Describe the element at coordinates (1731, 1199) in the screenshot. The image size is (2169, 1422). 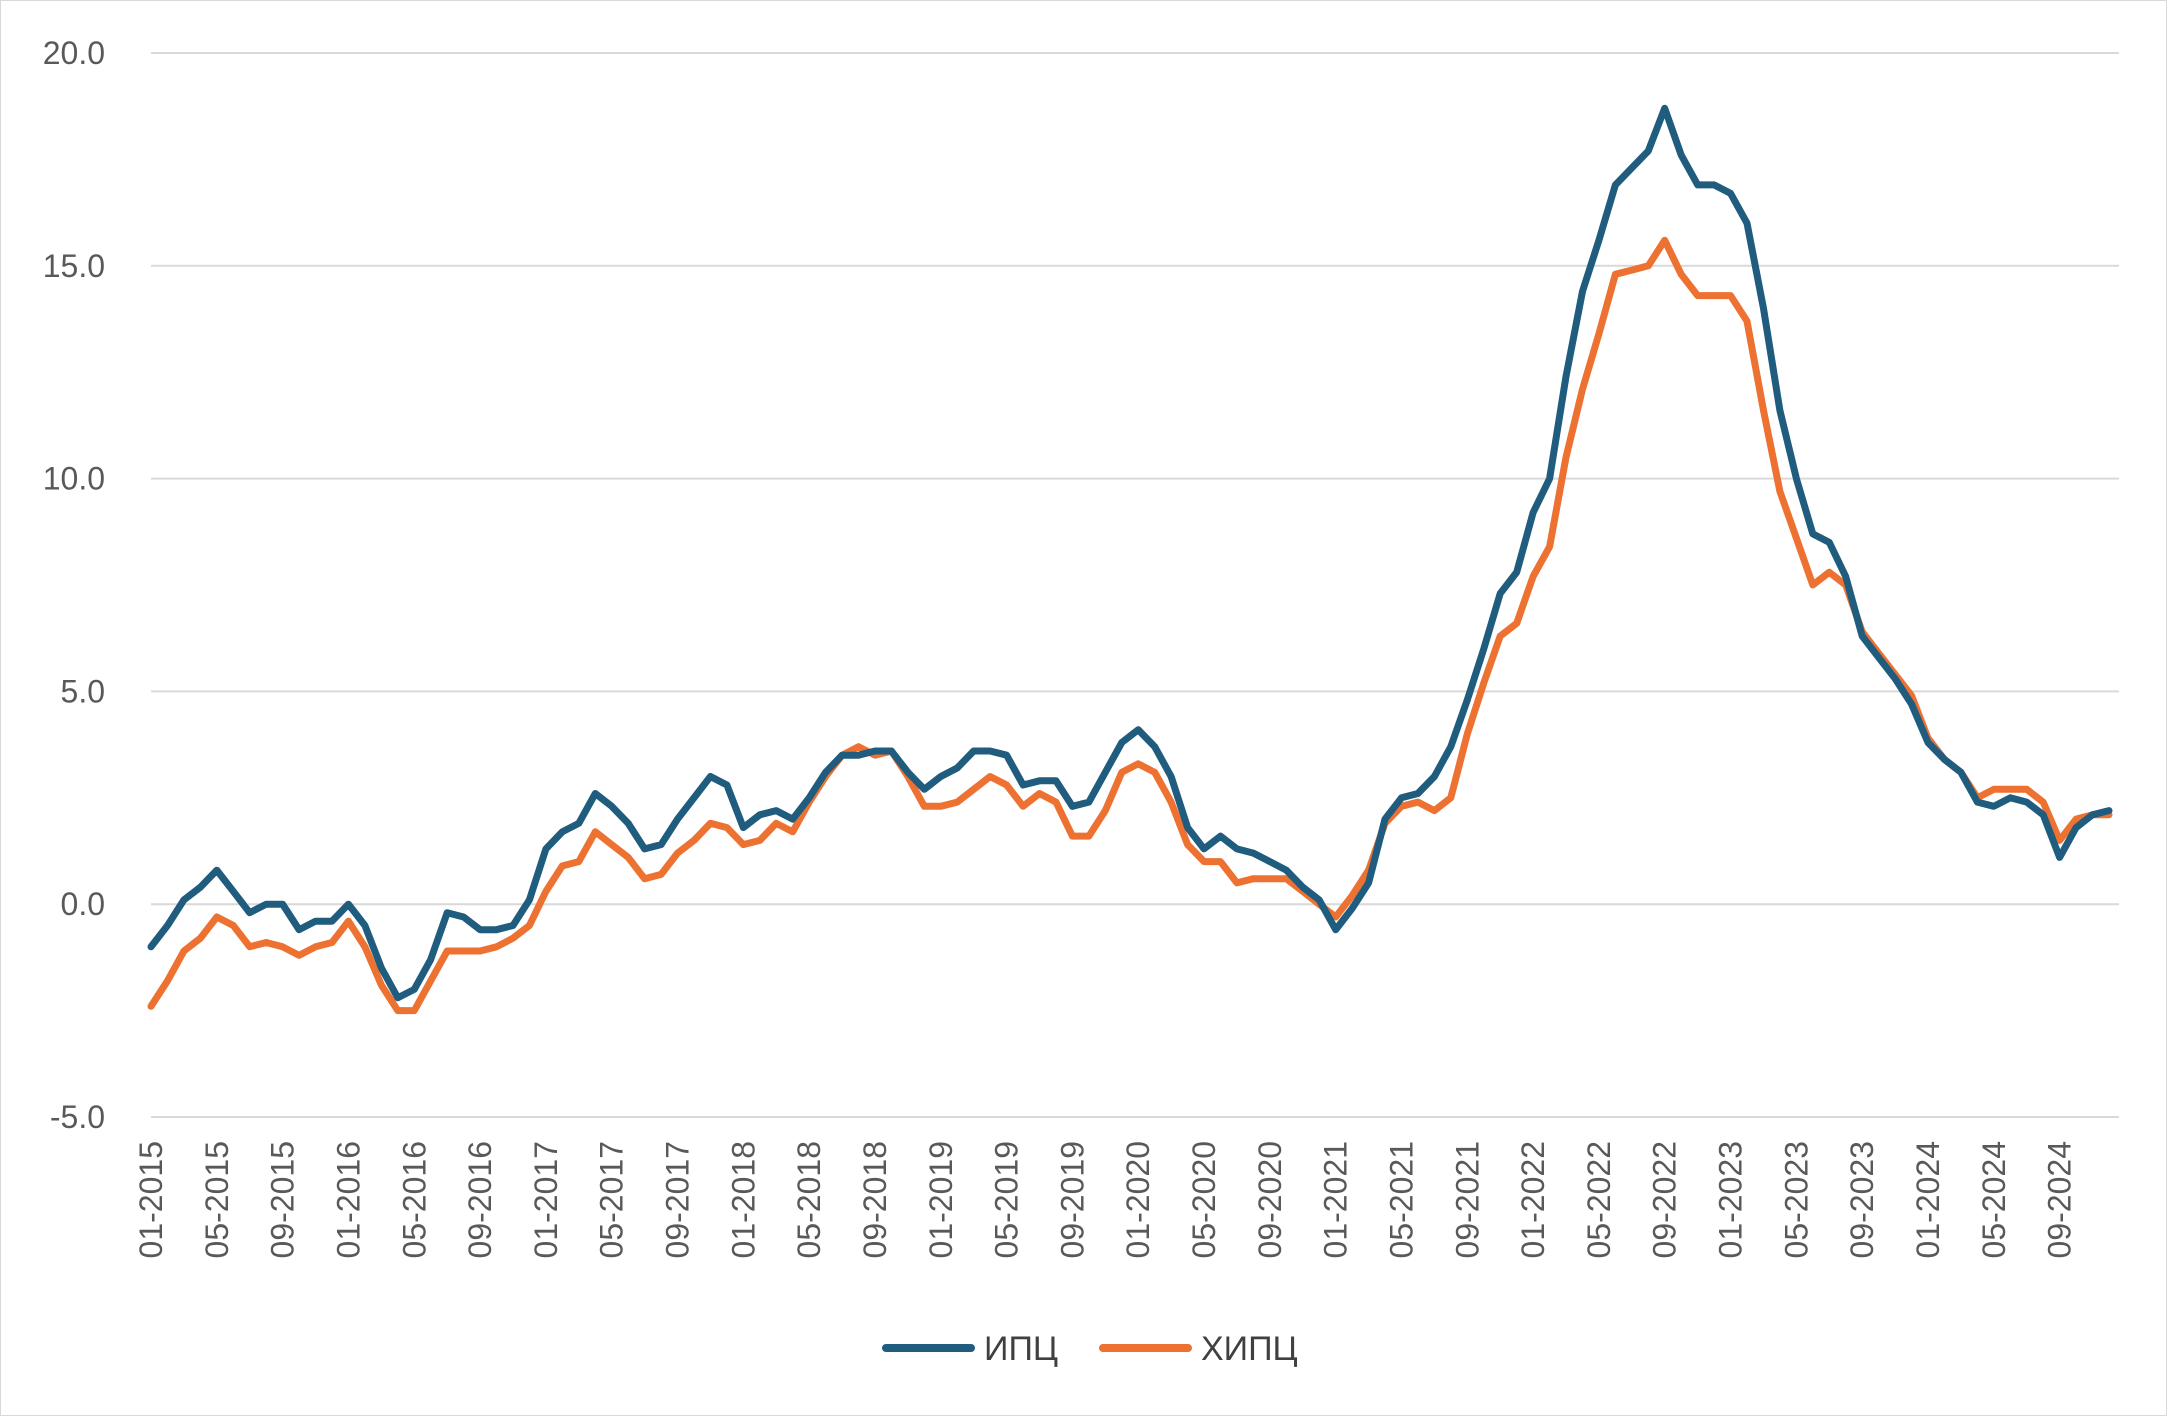
I see `x-tick-label: 01-2023` at that location.